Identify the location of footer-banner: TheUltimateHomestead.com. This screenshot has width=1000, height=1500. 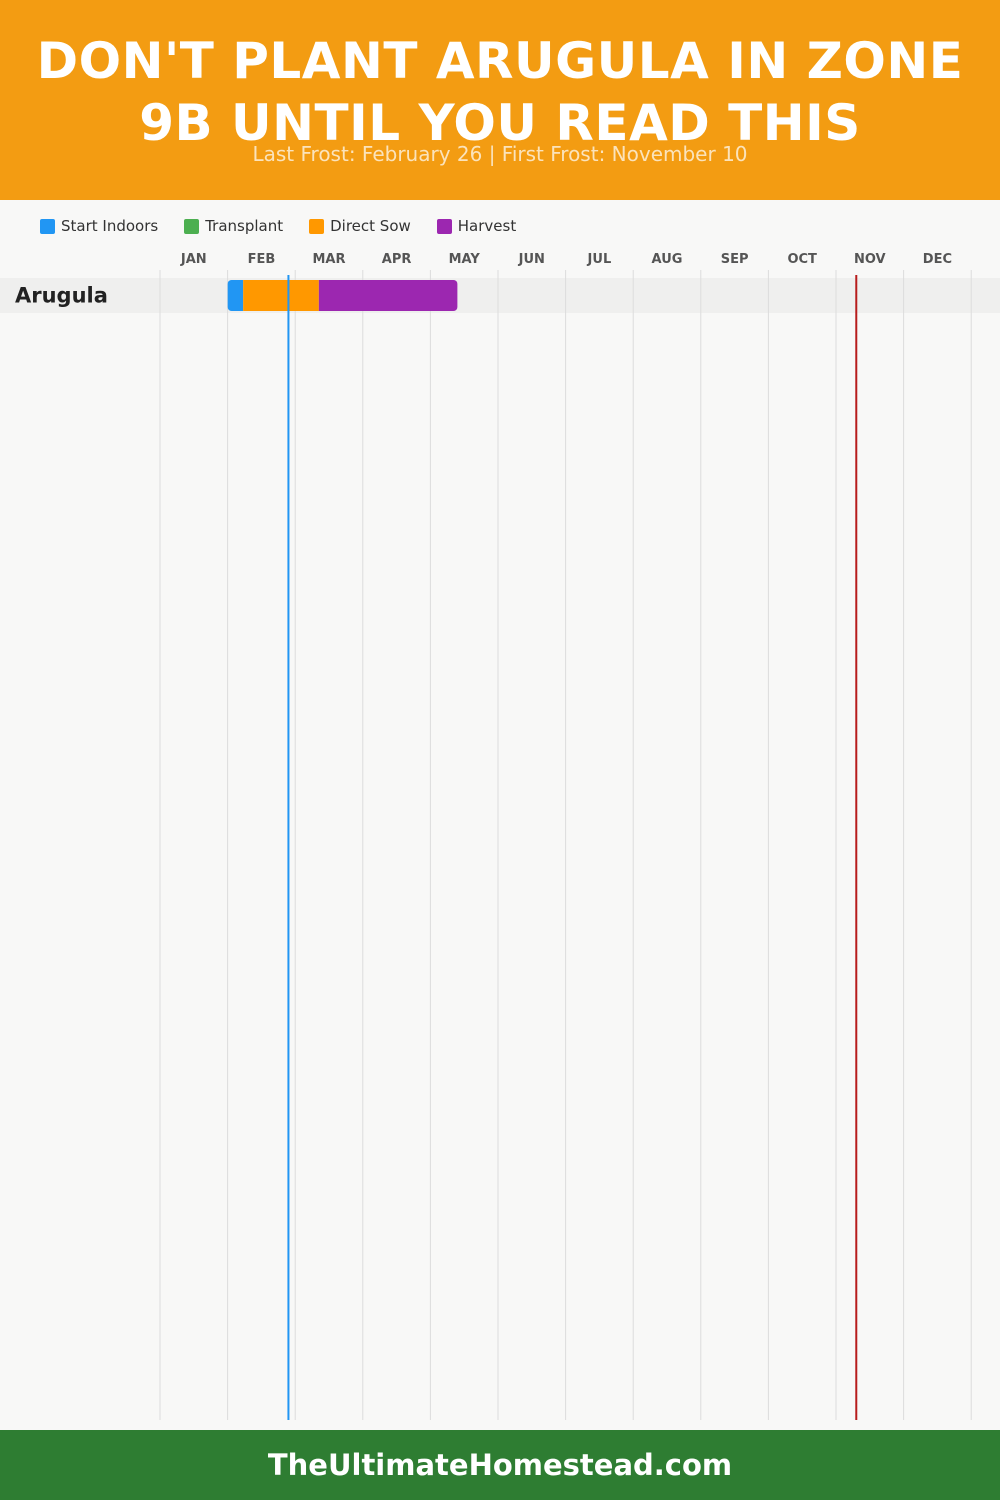
(500, 1465).